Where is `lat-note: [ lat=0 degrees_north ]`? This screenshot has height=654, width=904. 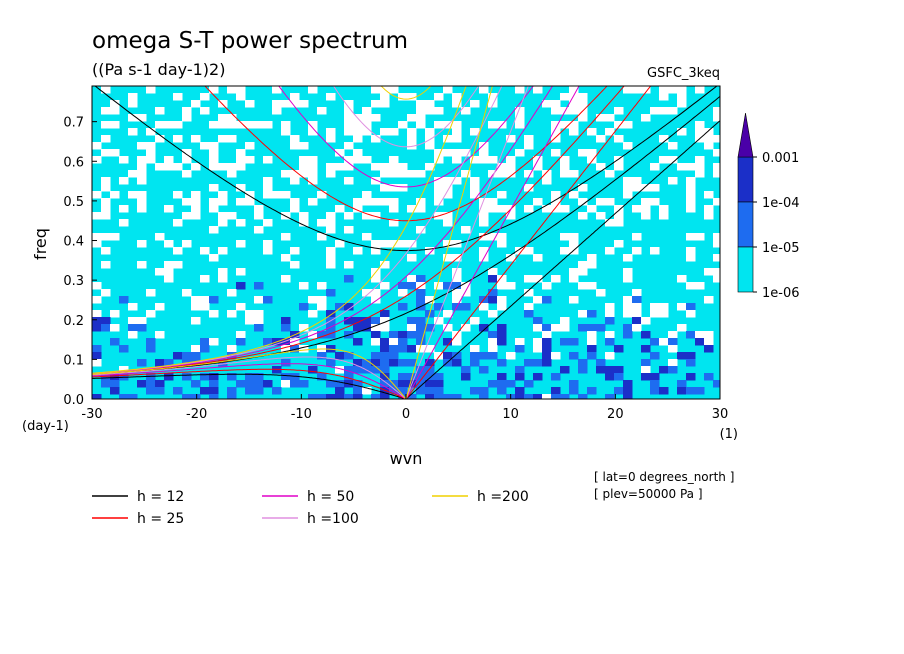 lat-note: [ lat=0 degrees_north ] is located at coordinates (664, 477).